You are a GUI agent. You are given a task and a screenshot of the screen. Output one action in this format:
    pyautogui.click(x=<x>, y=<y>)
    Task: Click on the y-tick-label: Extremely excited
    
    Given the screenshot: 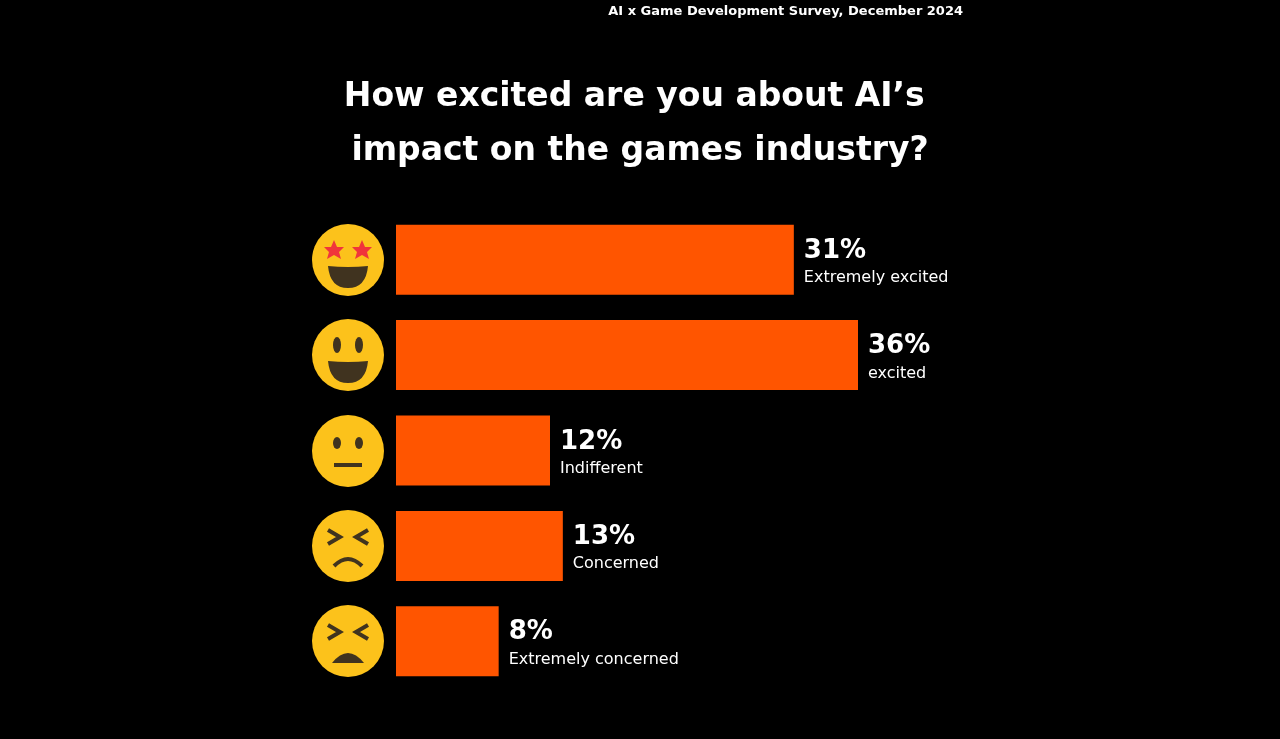 What is the action you would take?
    pyautogui.click(x=876, y=277)
    